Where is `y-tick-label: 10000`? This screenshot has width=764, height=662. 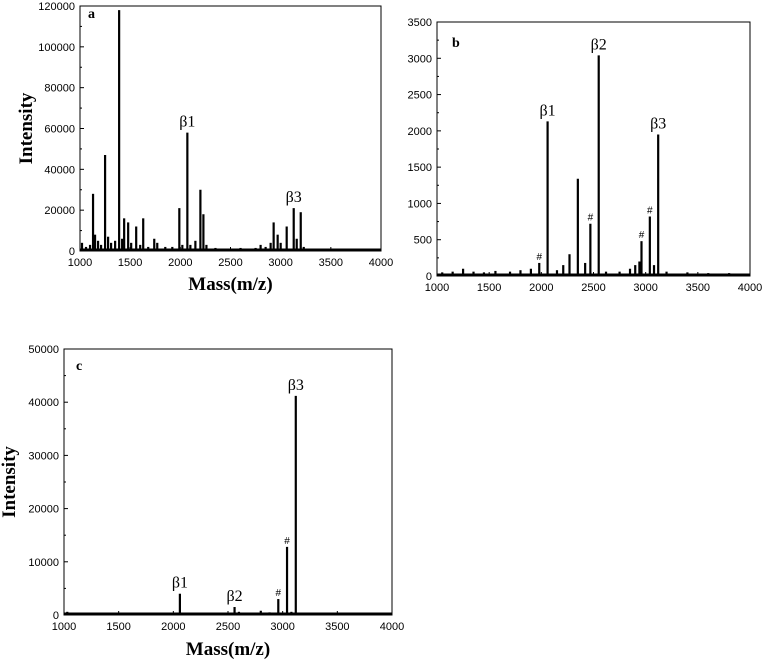 y-tick-label: 10000 is located at coordinates (43, 563).